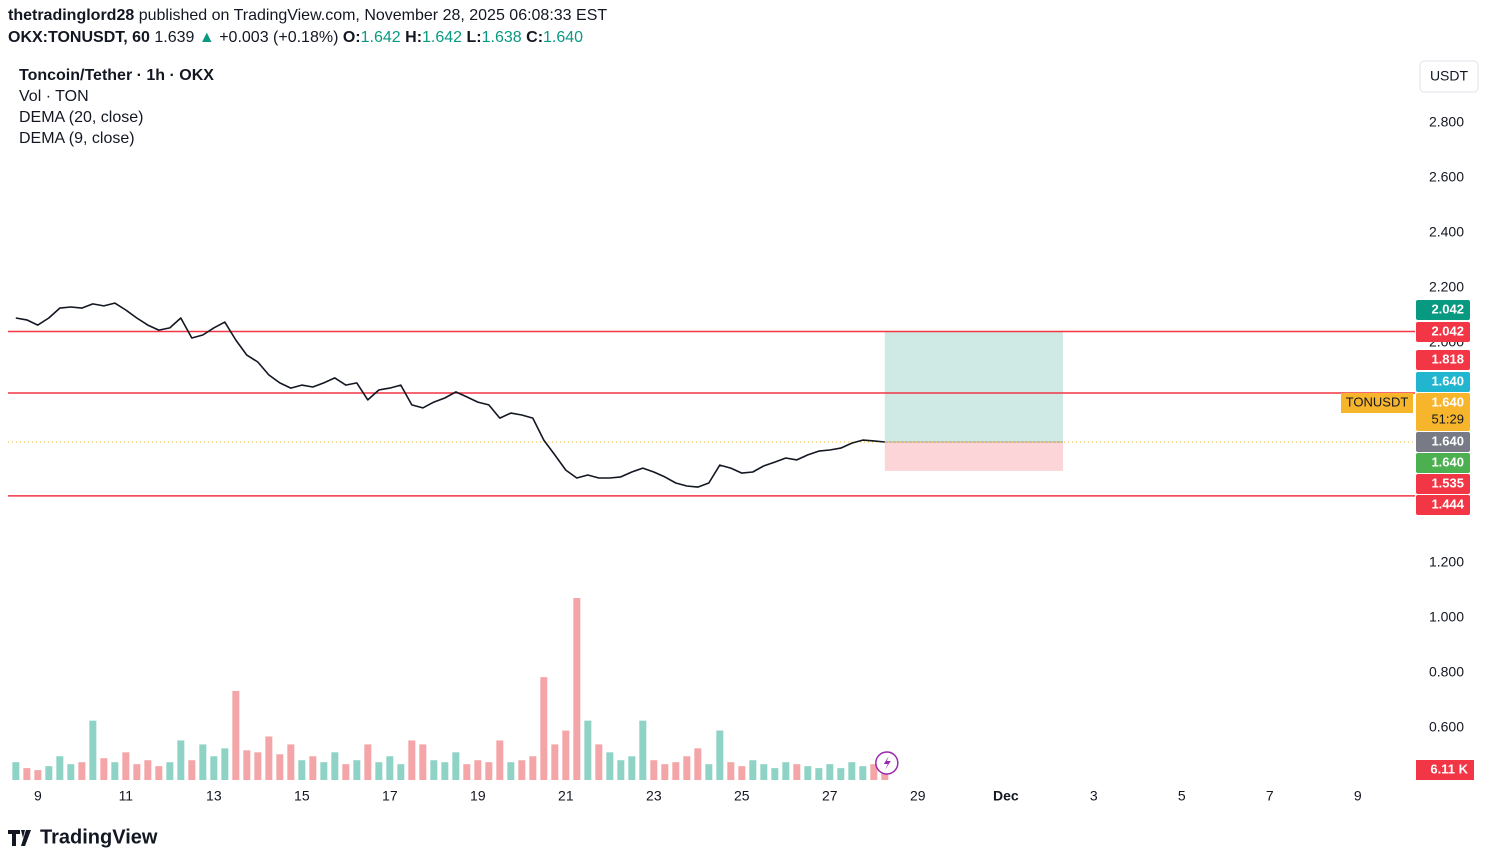 This screenshot has width=1491, height=861. I want to click on legend-volume: Vol · TON, so click(54, 96).